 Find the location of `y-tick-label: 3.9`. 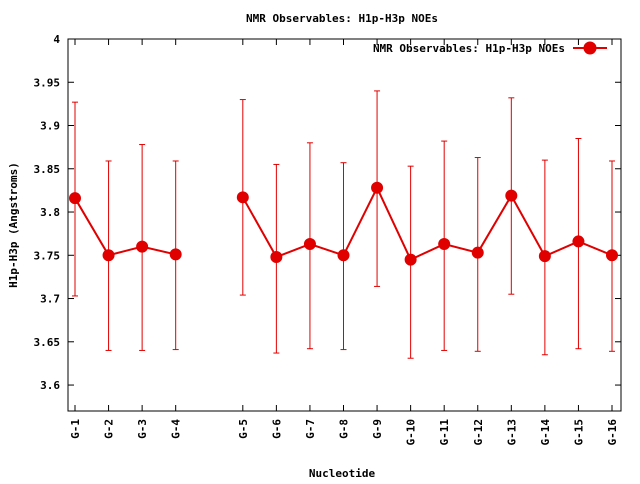

y-tick-label: 3.9 is located at coordinates (50, 126).